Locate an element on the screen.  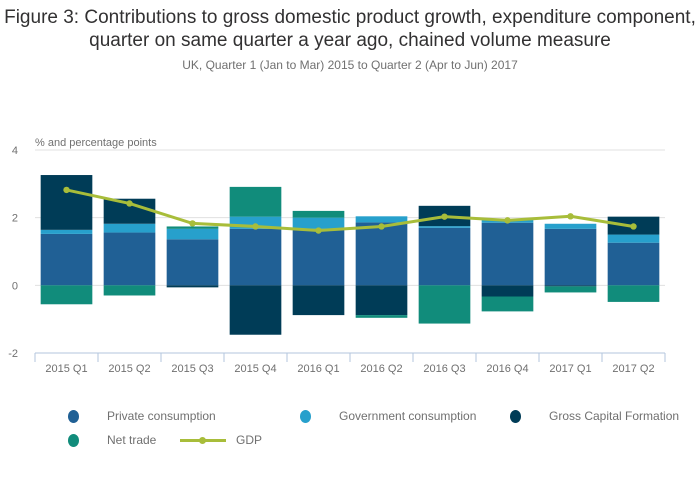
gdp-line is located at coordinates (350, 210).